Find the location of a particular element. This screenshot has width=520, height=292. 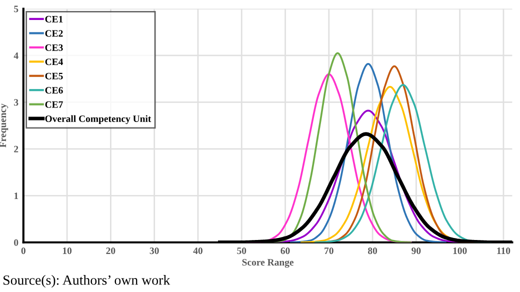

y-tick-label: 5 is located at coordinates (16, 9).